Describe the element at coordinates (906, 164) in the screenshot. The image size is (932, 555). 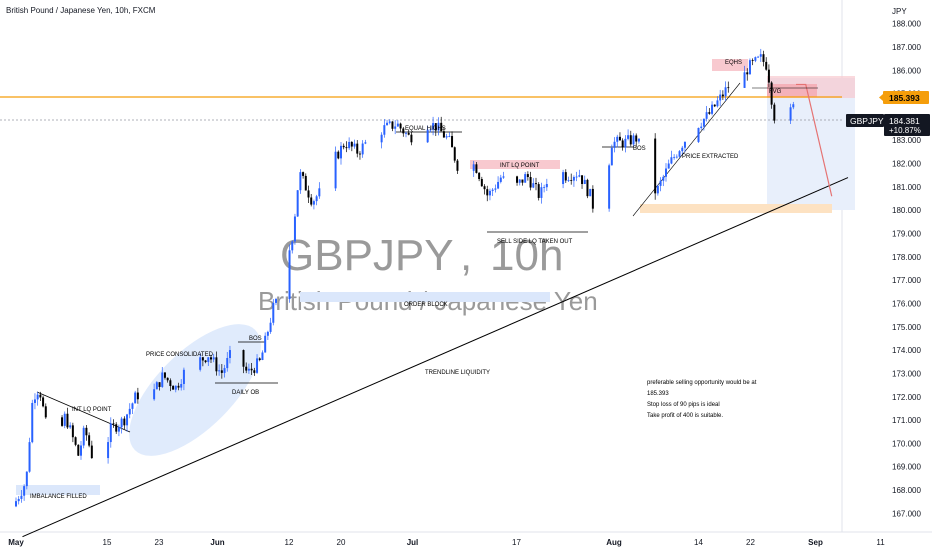
I see `y-tick-label: 182.000` at that location.